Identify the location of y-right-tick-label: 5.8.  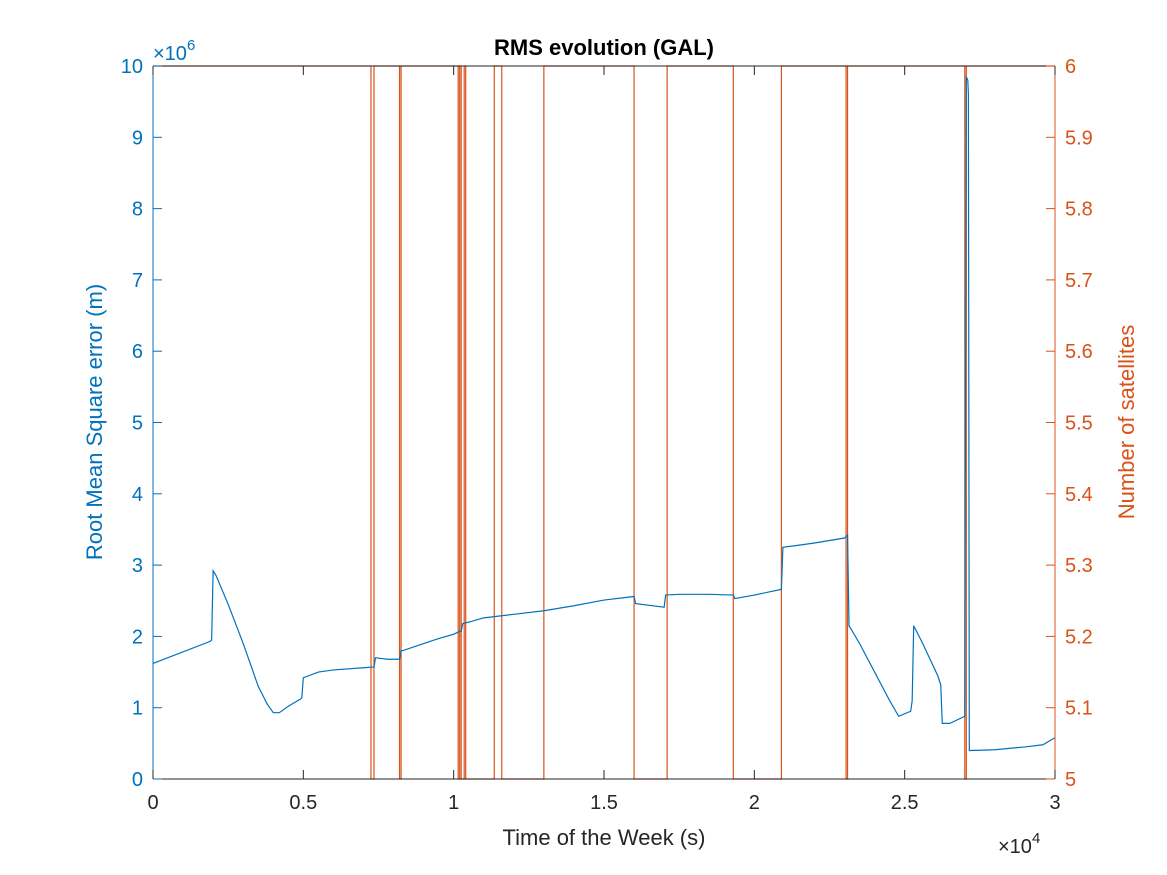
(1079, 210).